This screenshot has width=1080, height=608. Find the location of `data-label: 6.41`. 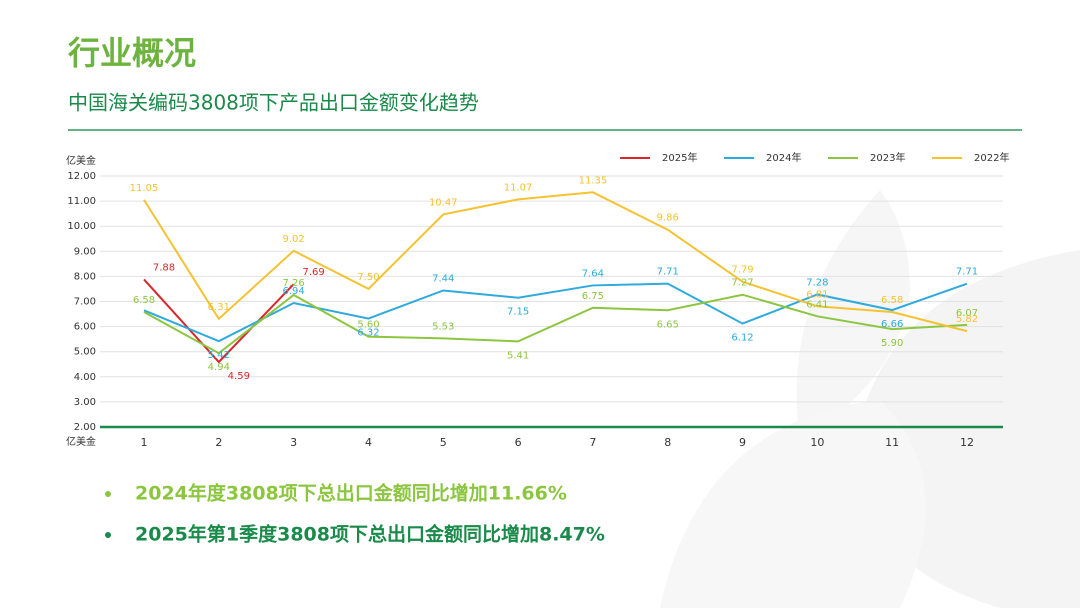

data-label: 6.41 is located at coordinates (817, 304).